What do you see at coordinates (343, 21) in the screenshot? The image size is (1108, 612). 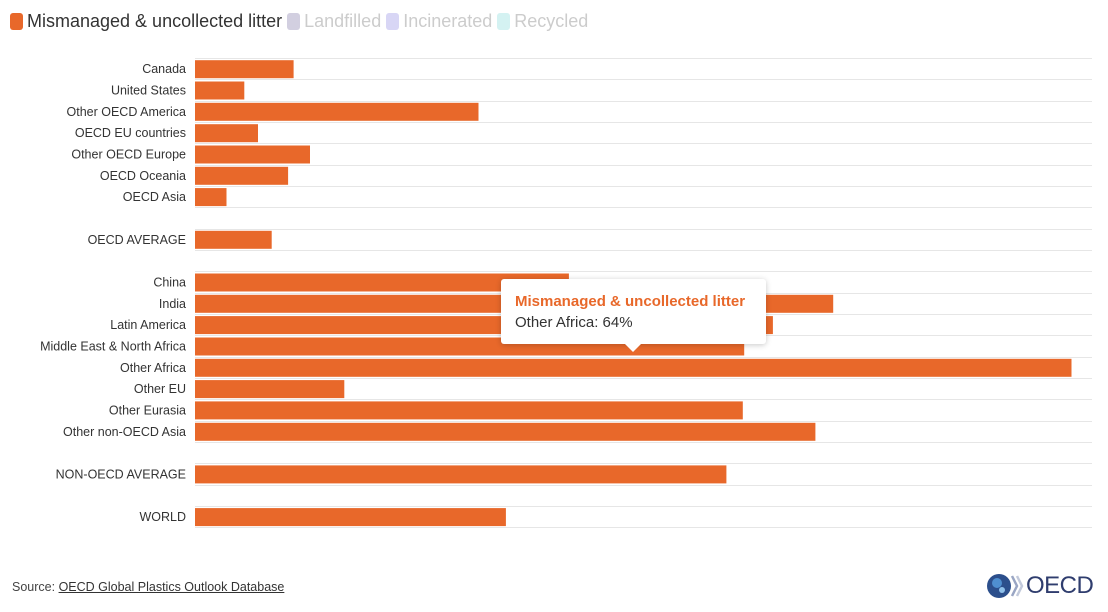 I see `legend-label: Landfilled` at bounding box center [343, 21].